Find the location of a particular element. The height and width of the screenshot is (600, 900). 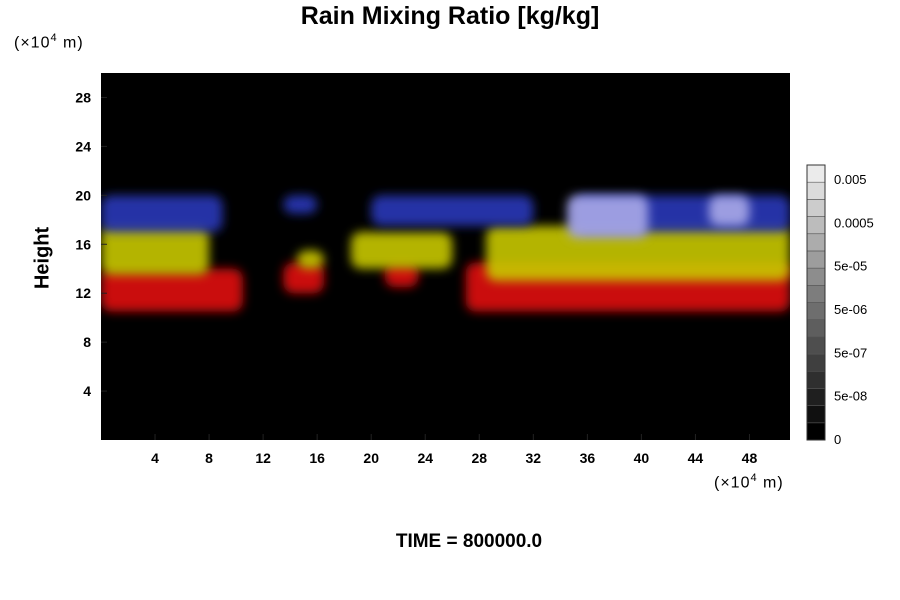

y-axis-unit: (×104 m) is located at coordinates (49, 42).